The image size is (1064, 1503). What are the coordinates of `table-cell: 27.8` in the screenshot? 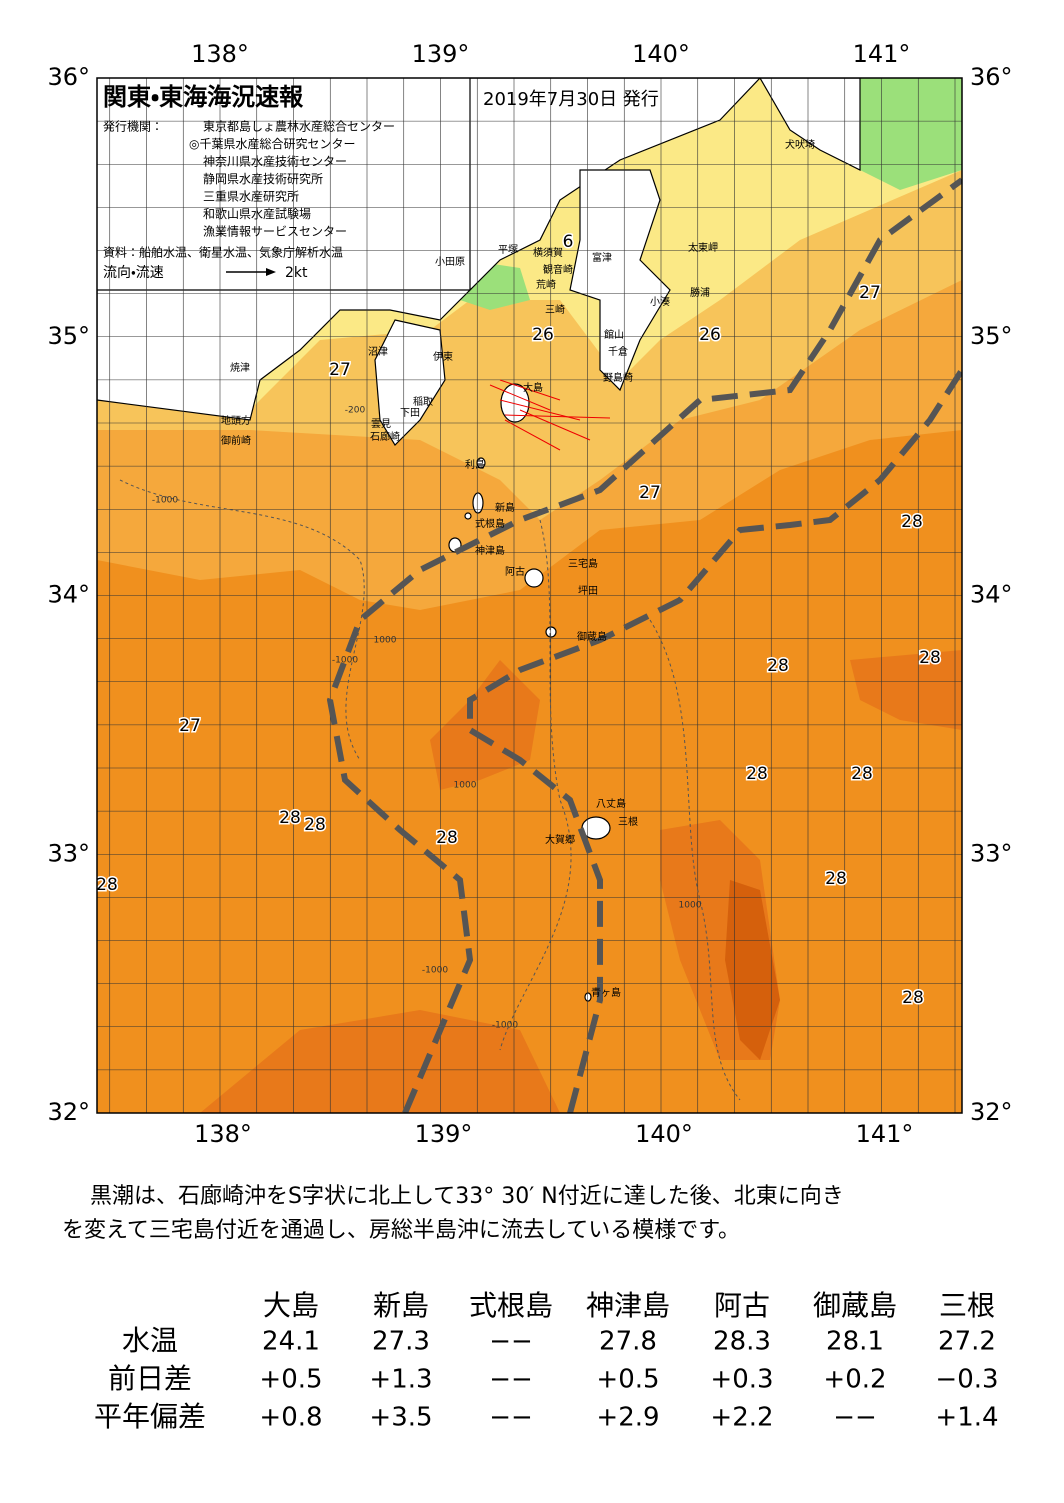 It's located at (628, 1342).